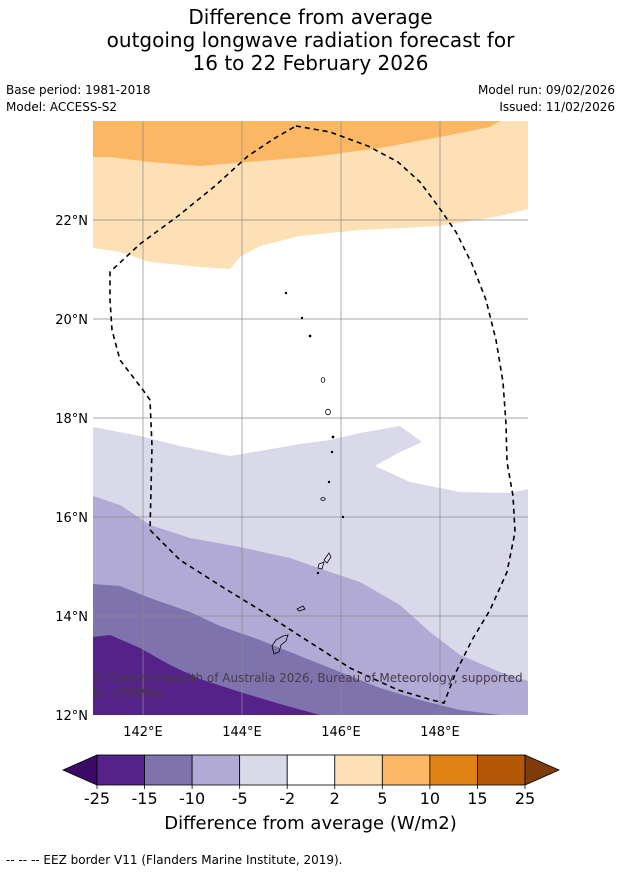 The width and height of the screenshot is (621, 873). I want to click on latitude-labels: 22°N 20°N 18°N 16°N 14°N 12°N, so click(71, 469).